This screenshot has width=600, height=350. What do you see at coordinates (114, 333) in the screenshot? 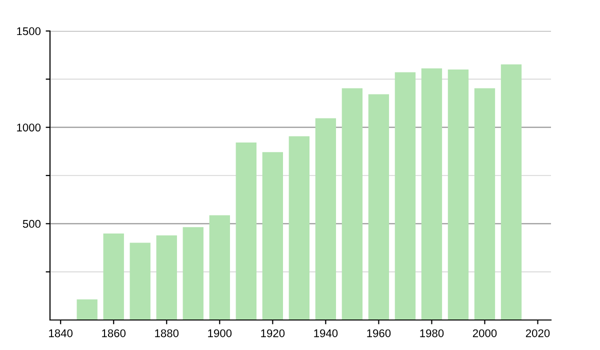
I see `x-tick-label: 1860` at bounding box center [114, 333].